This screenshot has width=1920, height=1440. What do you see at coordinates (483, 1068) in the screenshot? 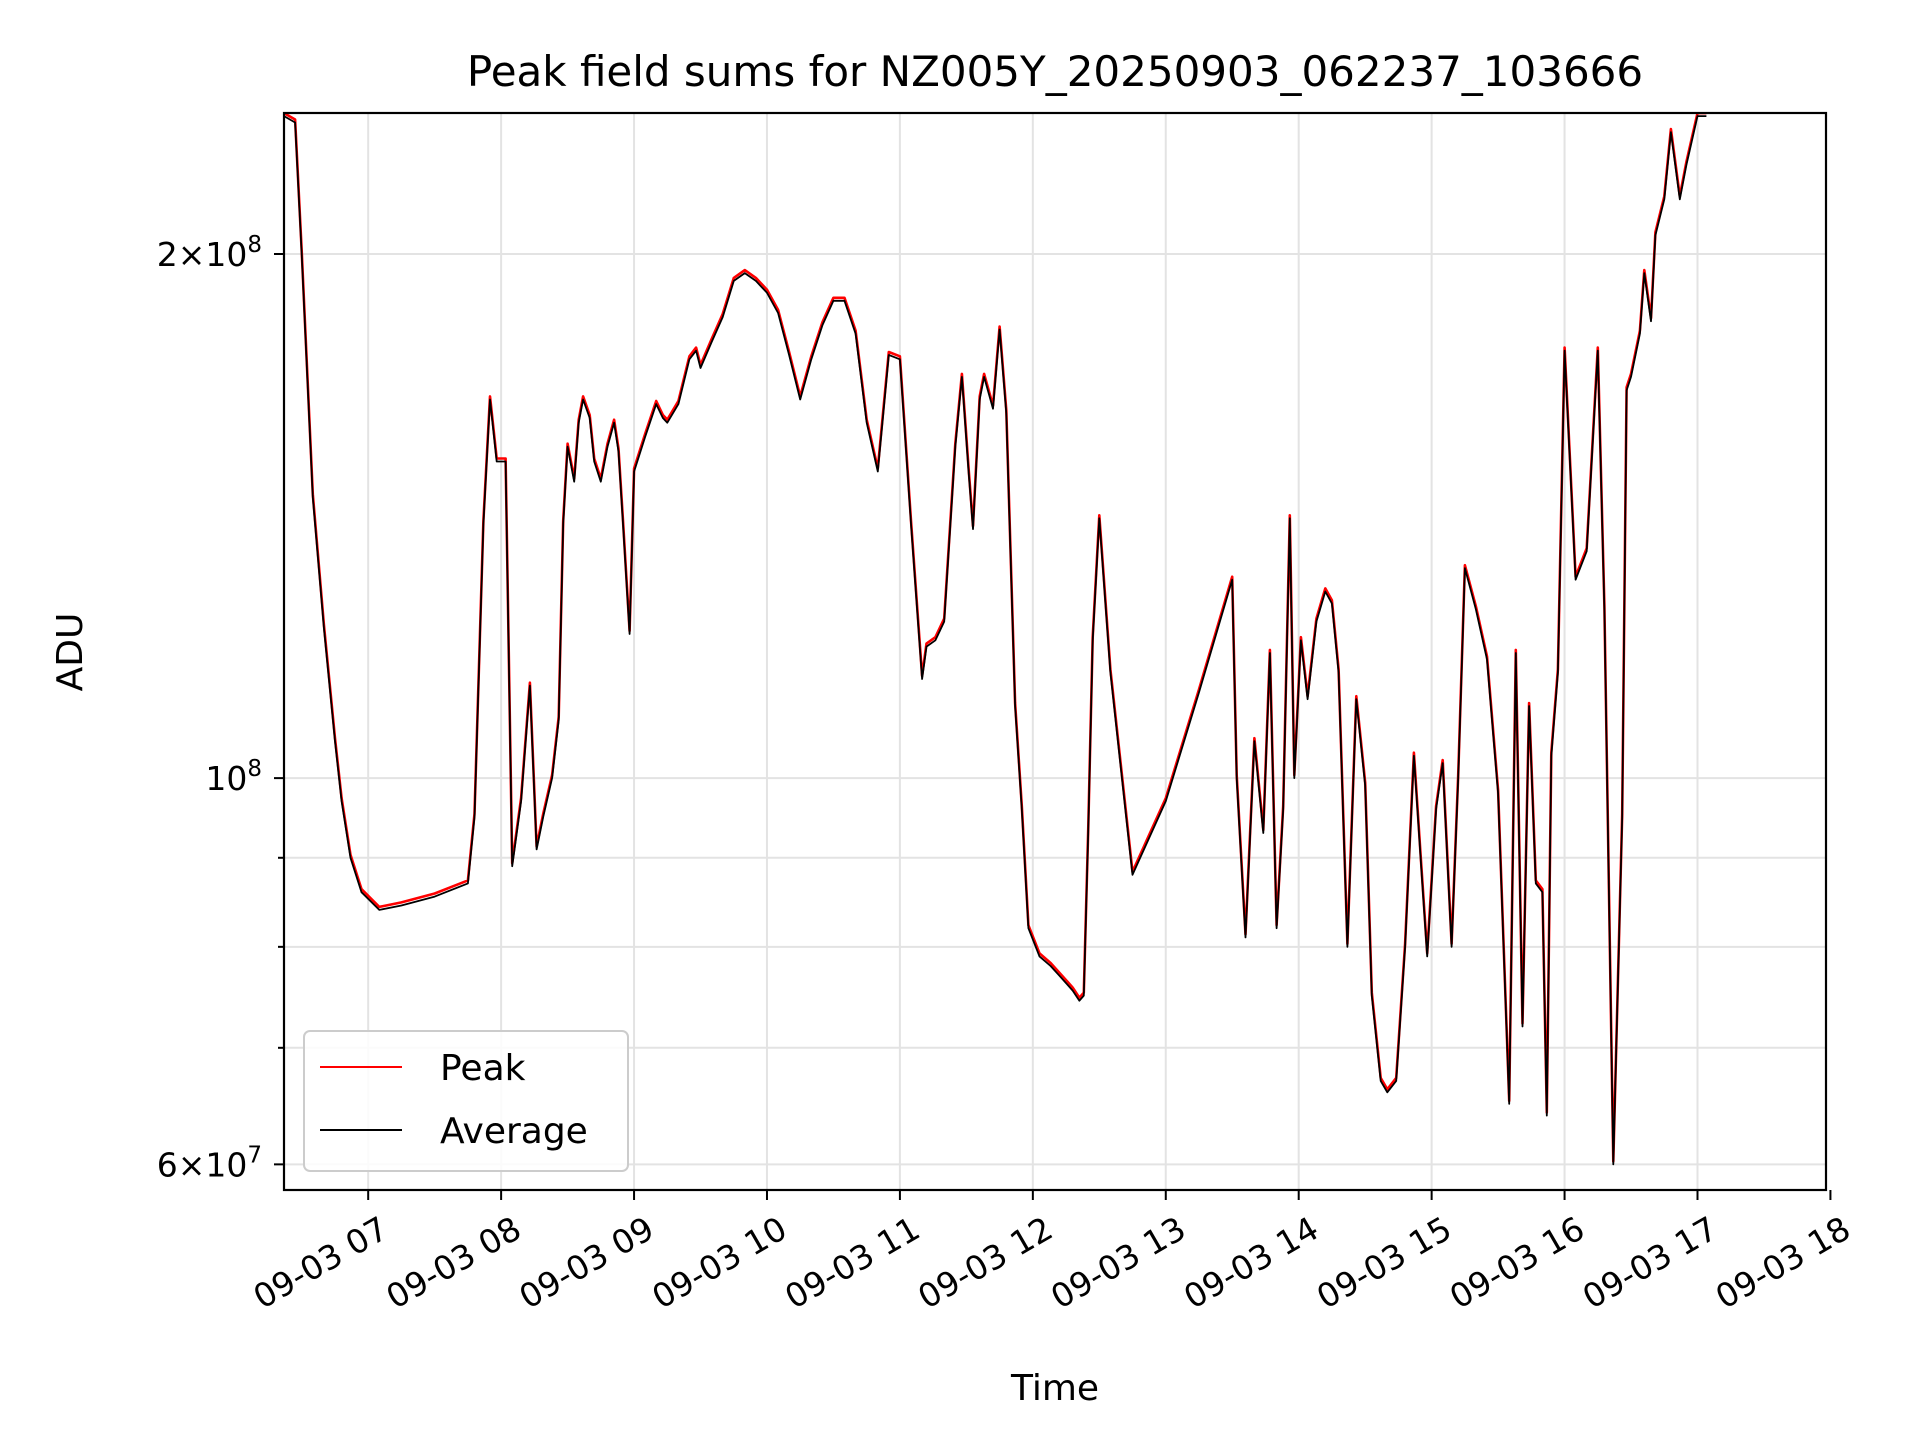
I see `legend-label-peak: Peak` at bounding box center [483, 1068].